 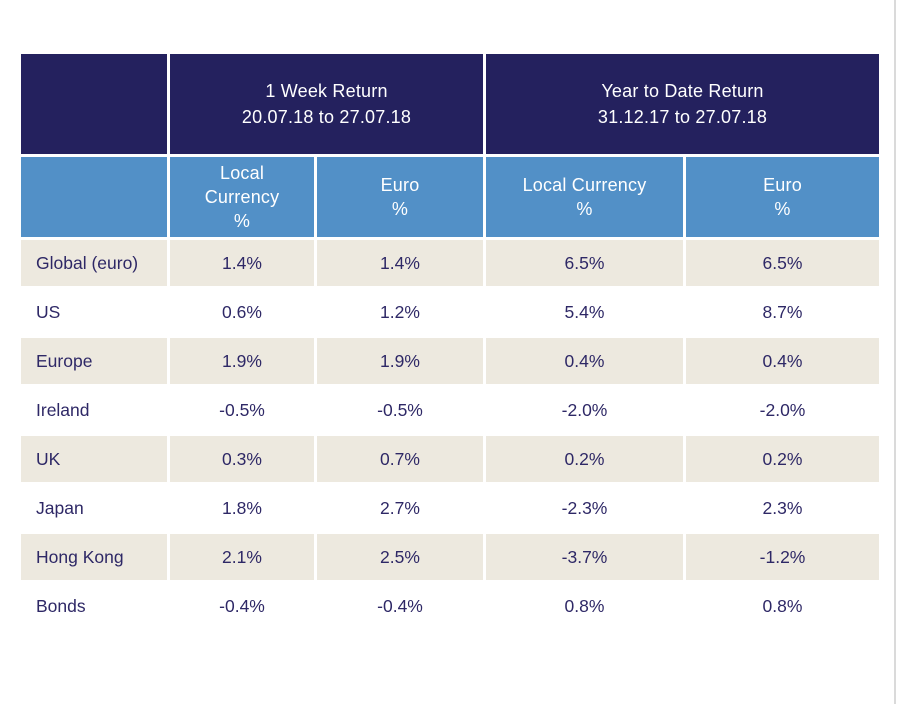 What do you see at coordinates (584, 508) in the screenshot?
I see `row-japan-ytd-local: -2.3%` at bounding box center [584, 508].